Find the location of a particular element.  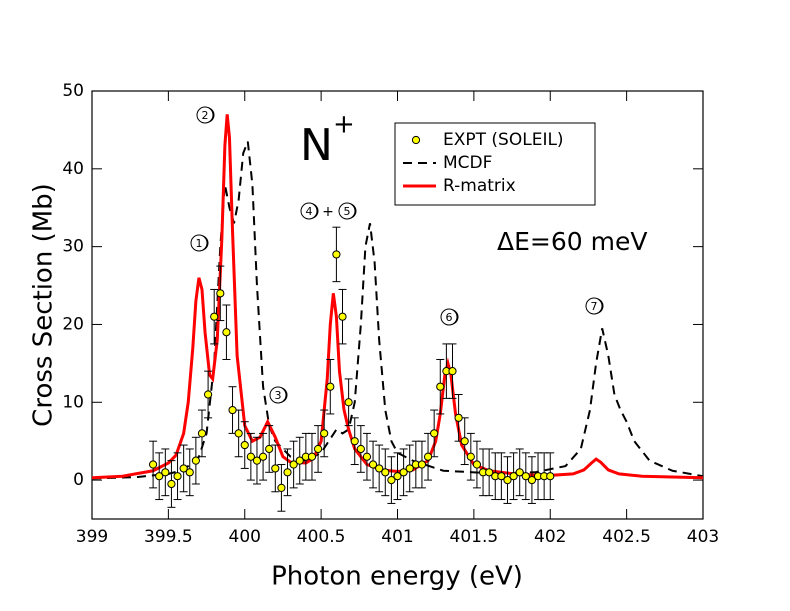

x-tick-label: 399 is located at coordinates (92, 537).